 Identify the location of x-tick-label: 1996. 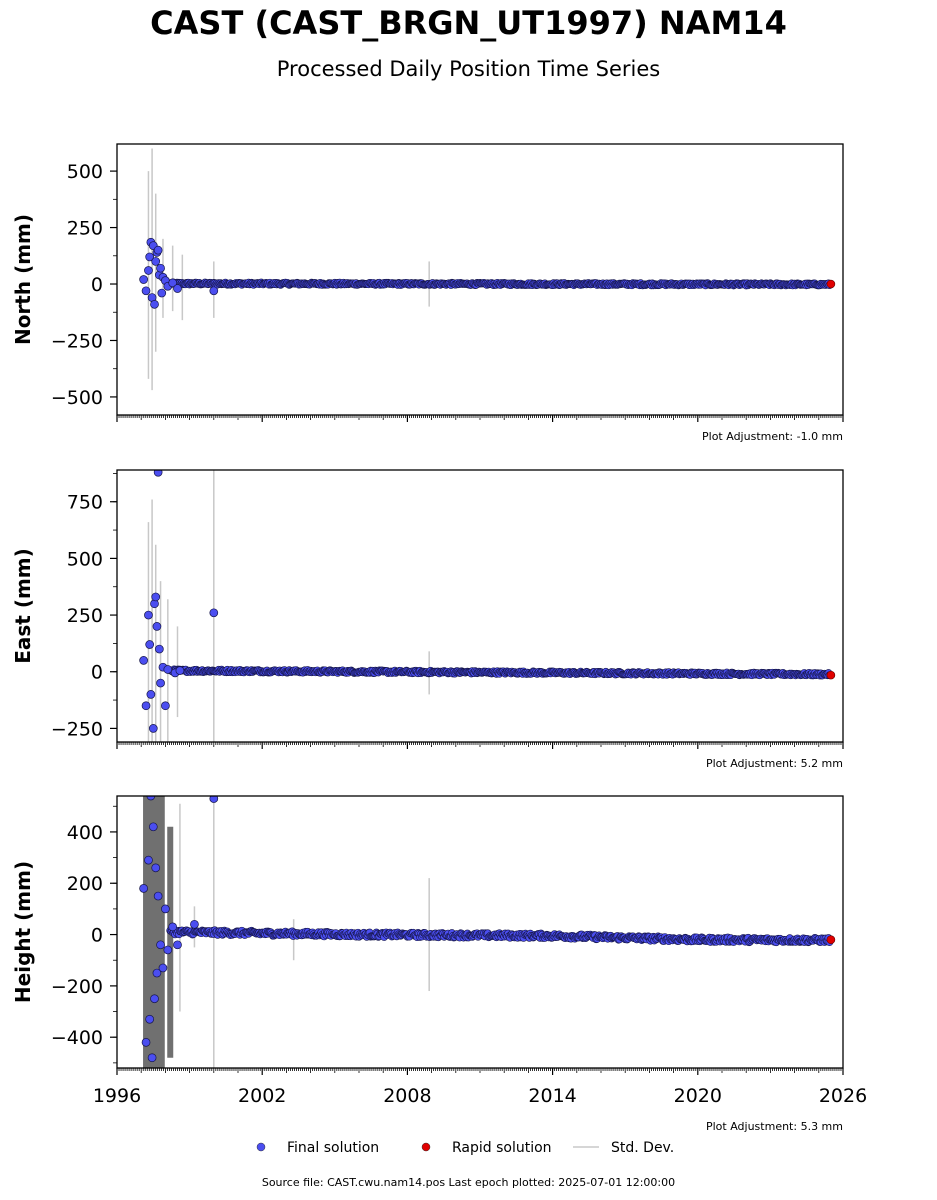
(117, 1096).